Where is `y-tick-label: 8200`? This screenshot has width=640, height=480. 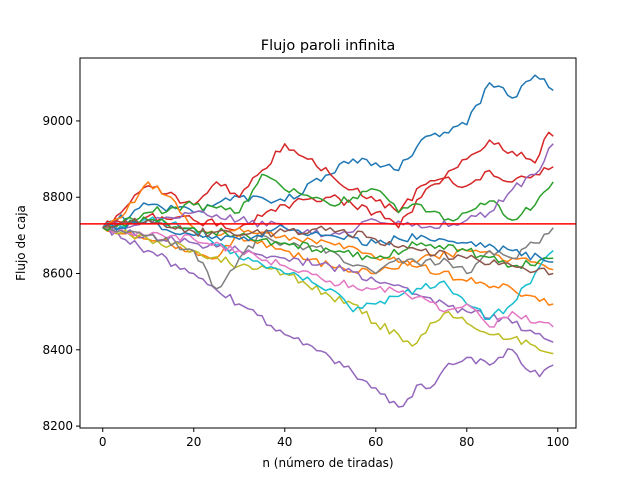
y-tick-label: 8200 is located at coordinates (57, 426).